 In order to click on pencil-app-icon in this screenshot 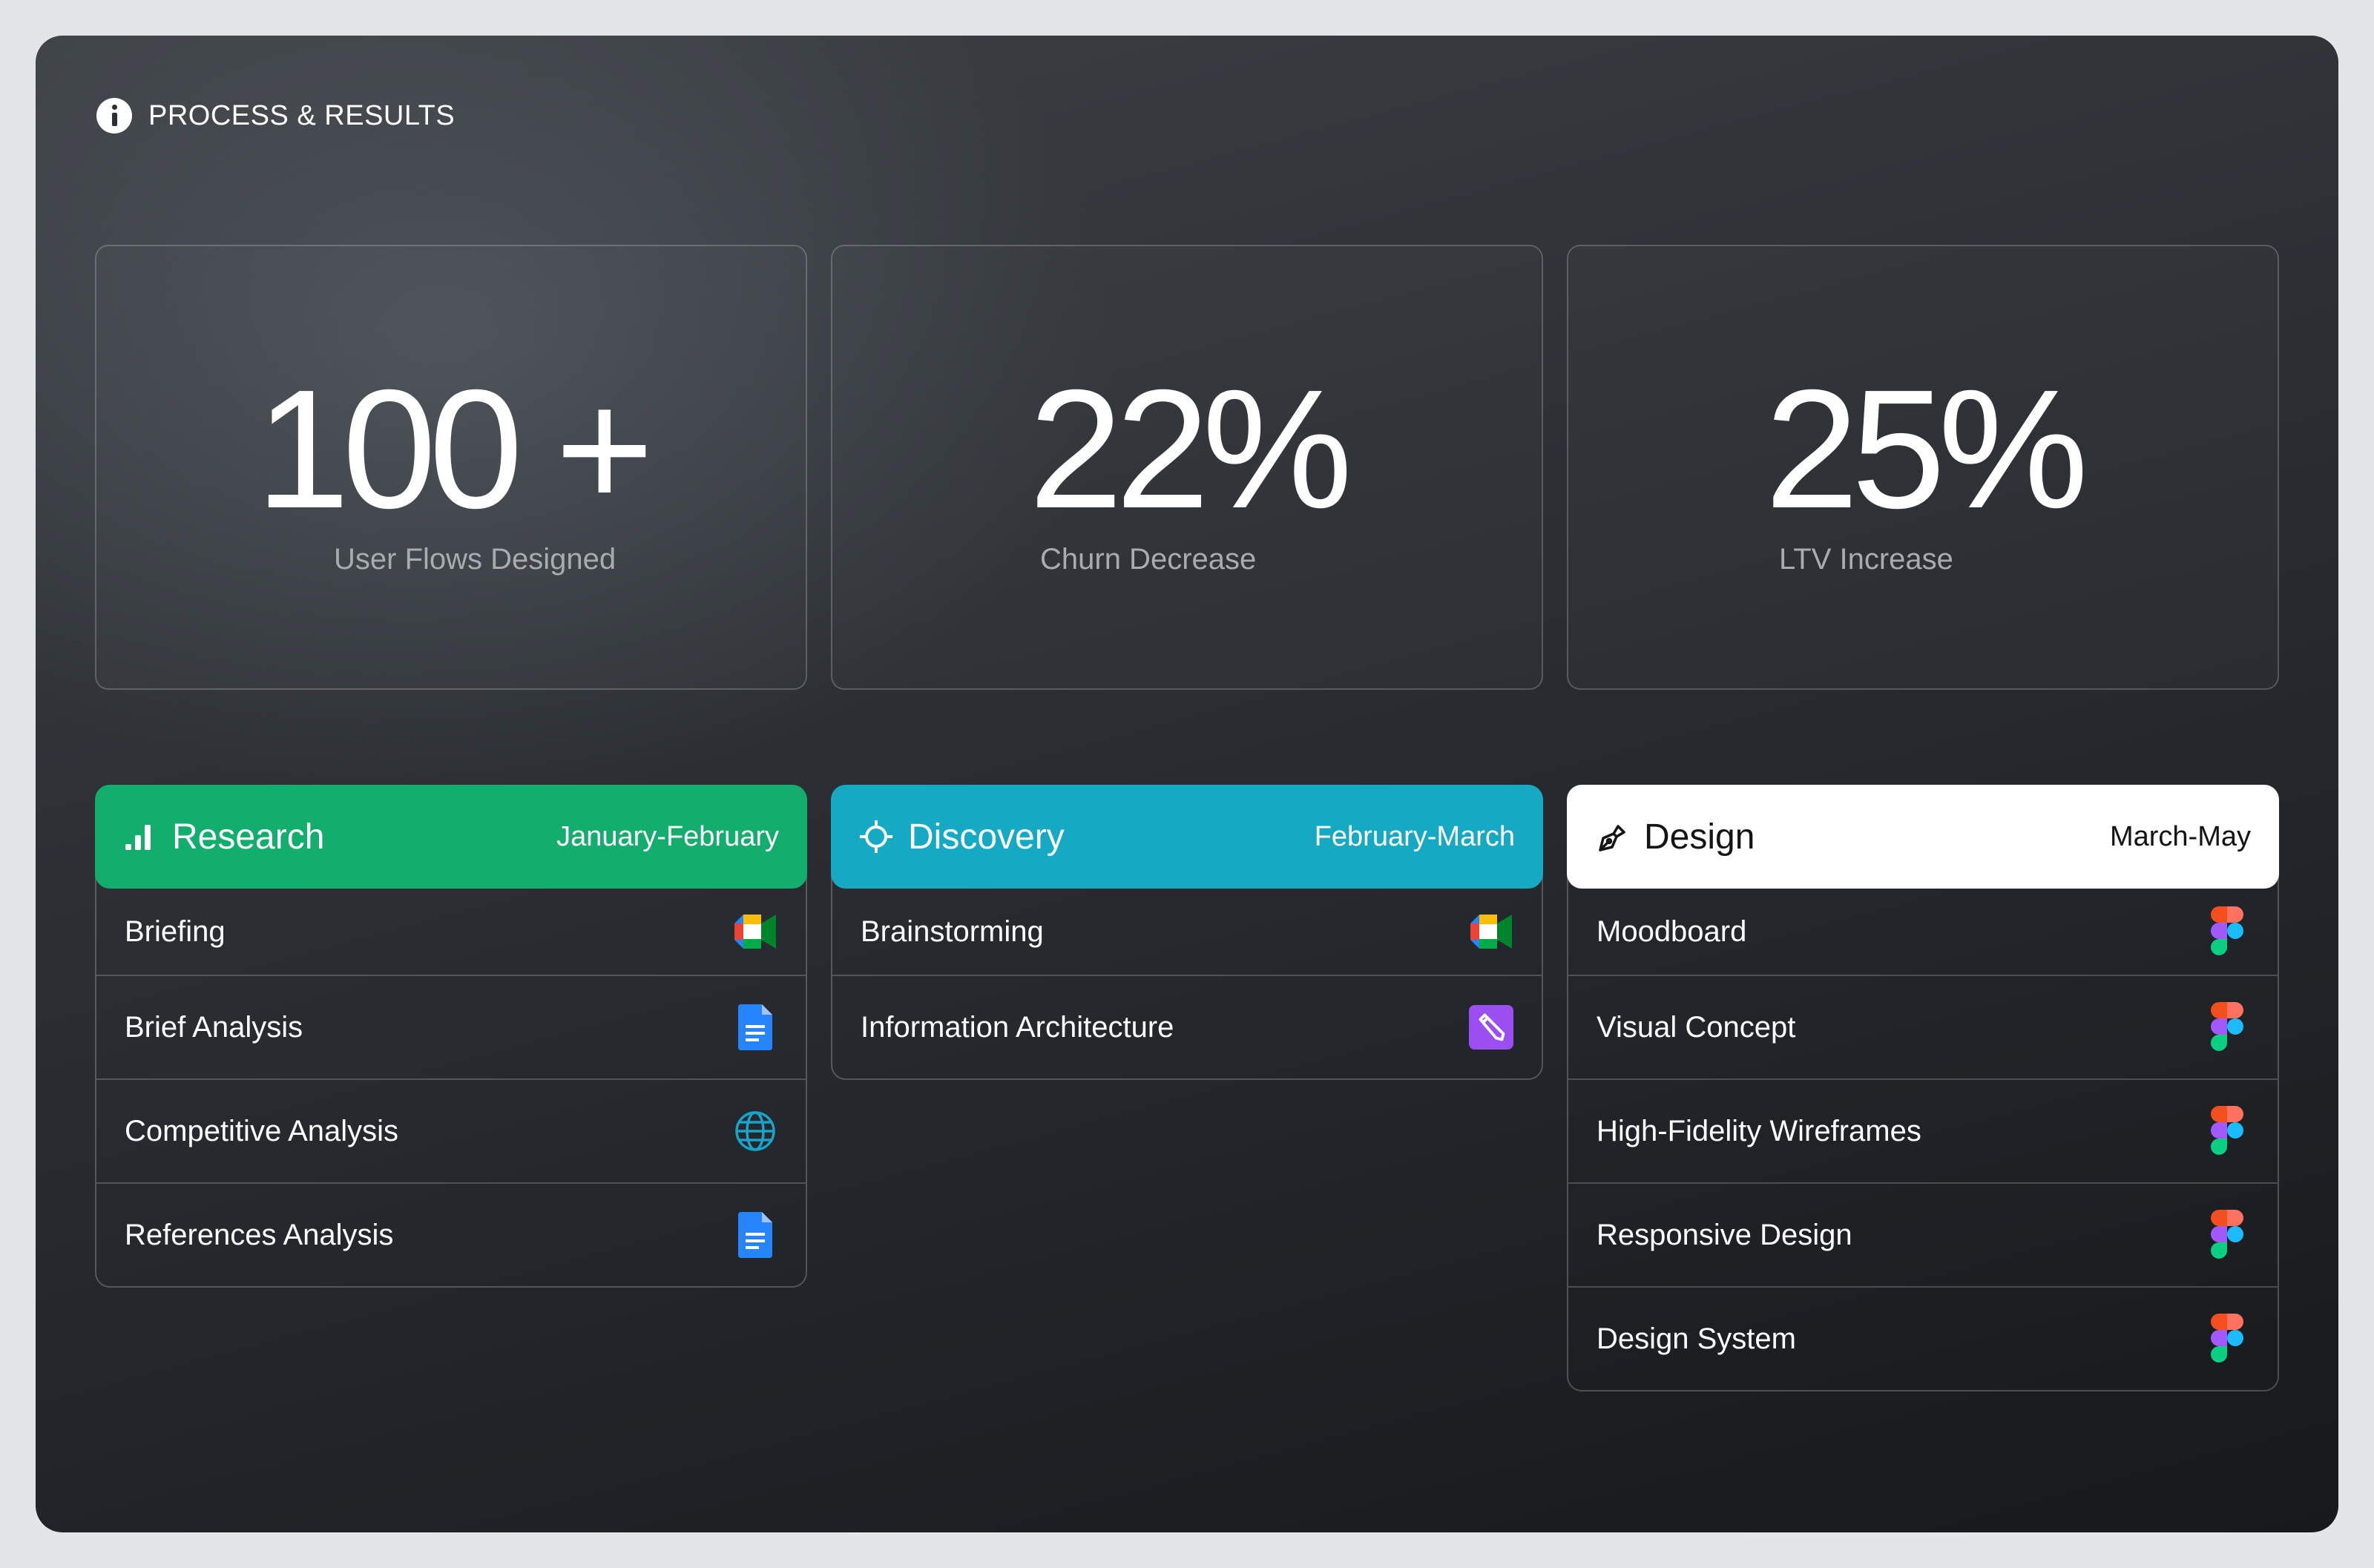, I will do `click(1491, 1027)`.